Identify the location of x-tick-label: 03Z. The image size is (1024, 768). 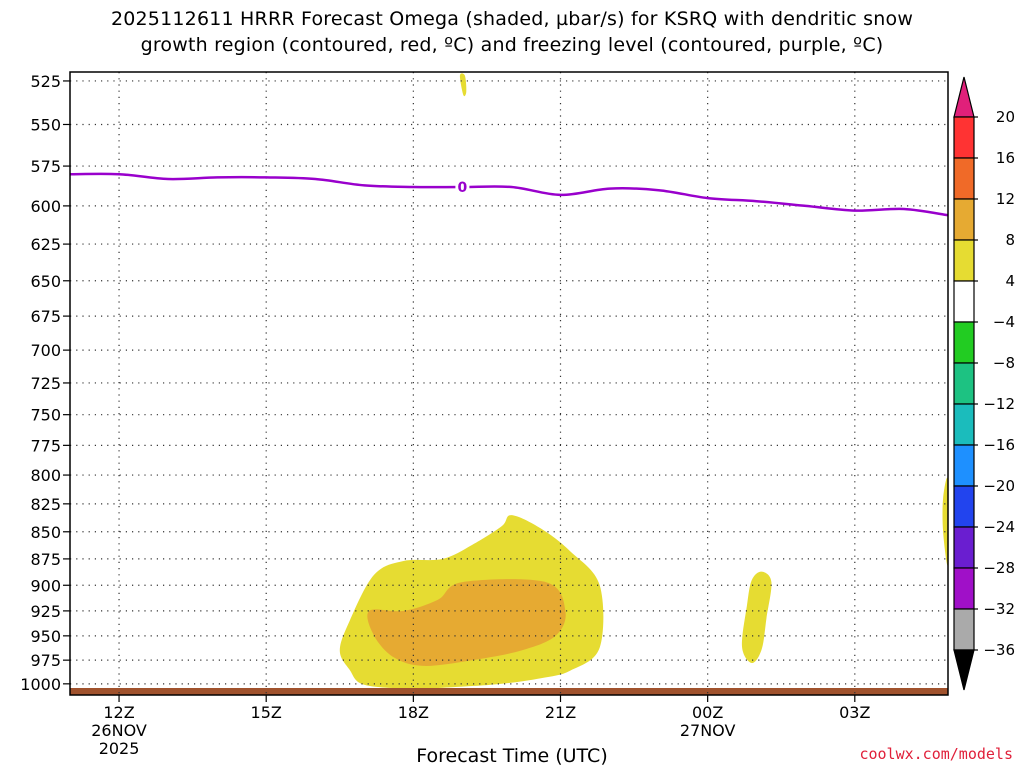
(854, 712).